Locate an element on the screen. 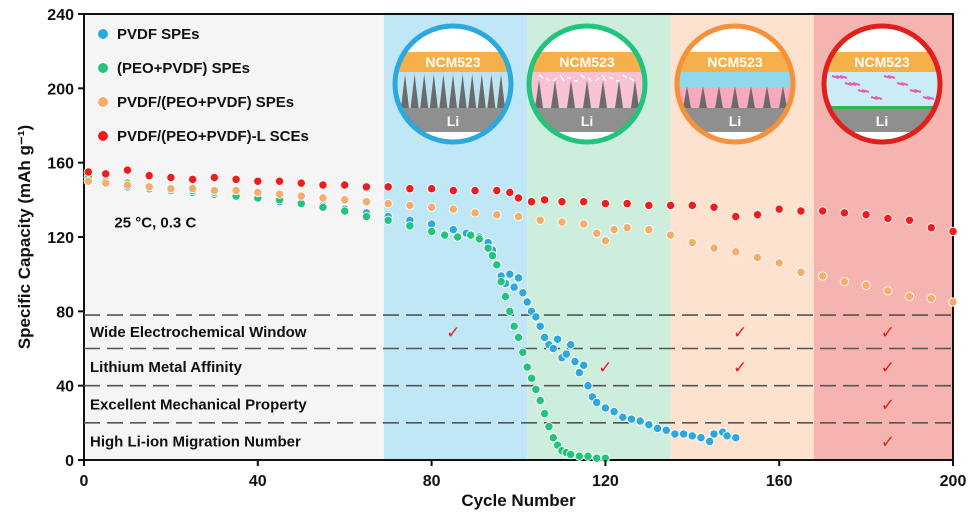 The width and height of the screenshot is (973, 517). cathode-layer is located at coordinates (735, 62).